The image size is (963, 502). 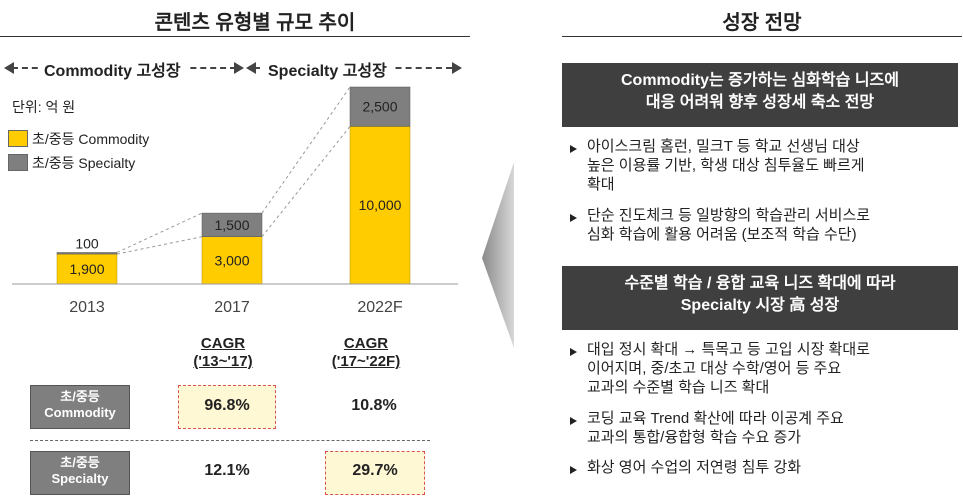 What do you see at coordinates (760, 102) in the screenshot?
I see `outlook-box-commodity-line2: 대응 어려워 향후 성장세 축소 전망` at bounding box center [760, 102].